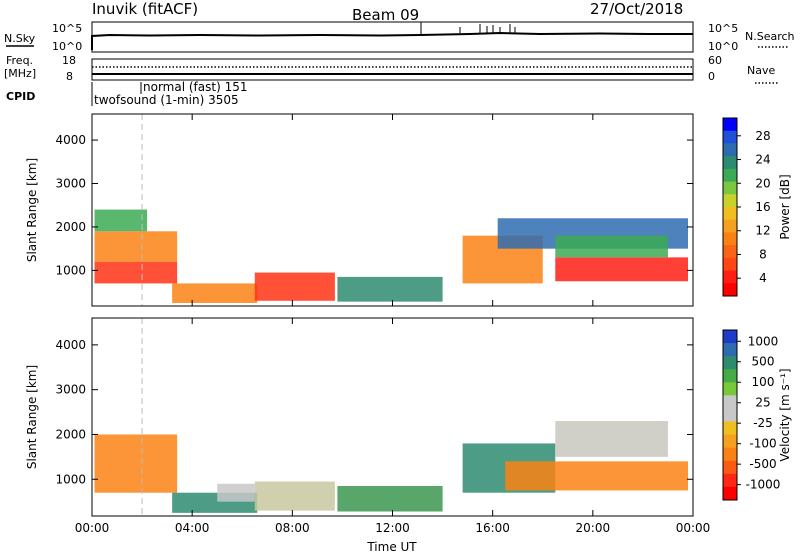  I want to click on noise-panel: N.Sky 10^5 10^0 10^5 10^0 N.Search, so click(399, 37).